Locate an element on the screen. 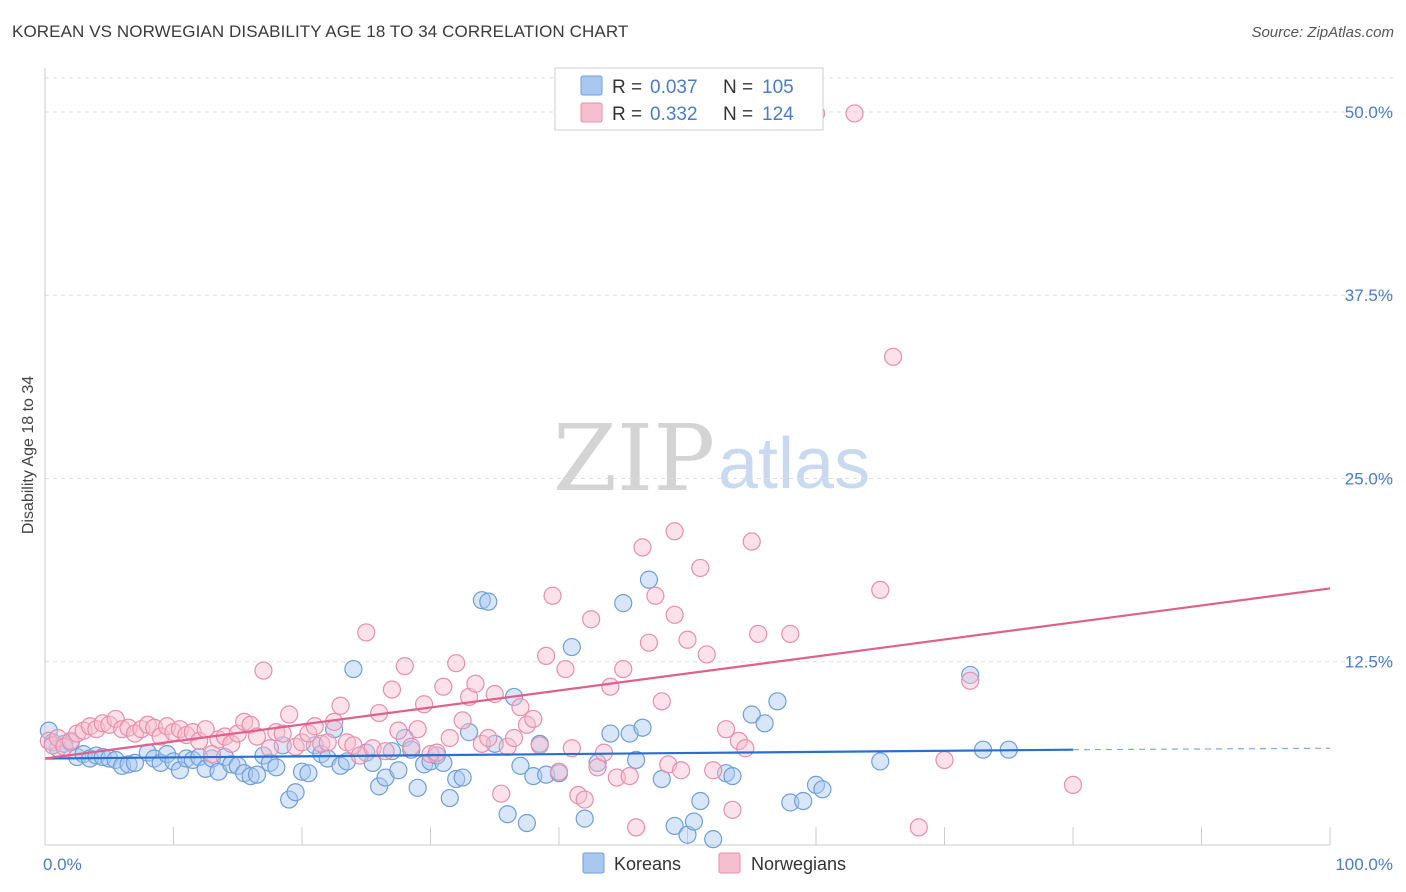 Image resolution: width=1406 pixels, height=892 pixels. legend-swatch-norwegians is located at coordinates (591, 112).